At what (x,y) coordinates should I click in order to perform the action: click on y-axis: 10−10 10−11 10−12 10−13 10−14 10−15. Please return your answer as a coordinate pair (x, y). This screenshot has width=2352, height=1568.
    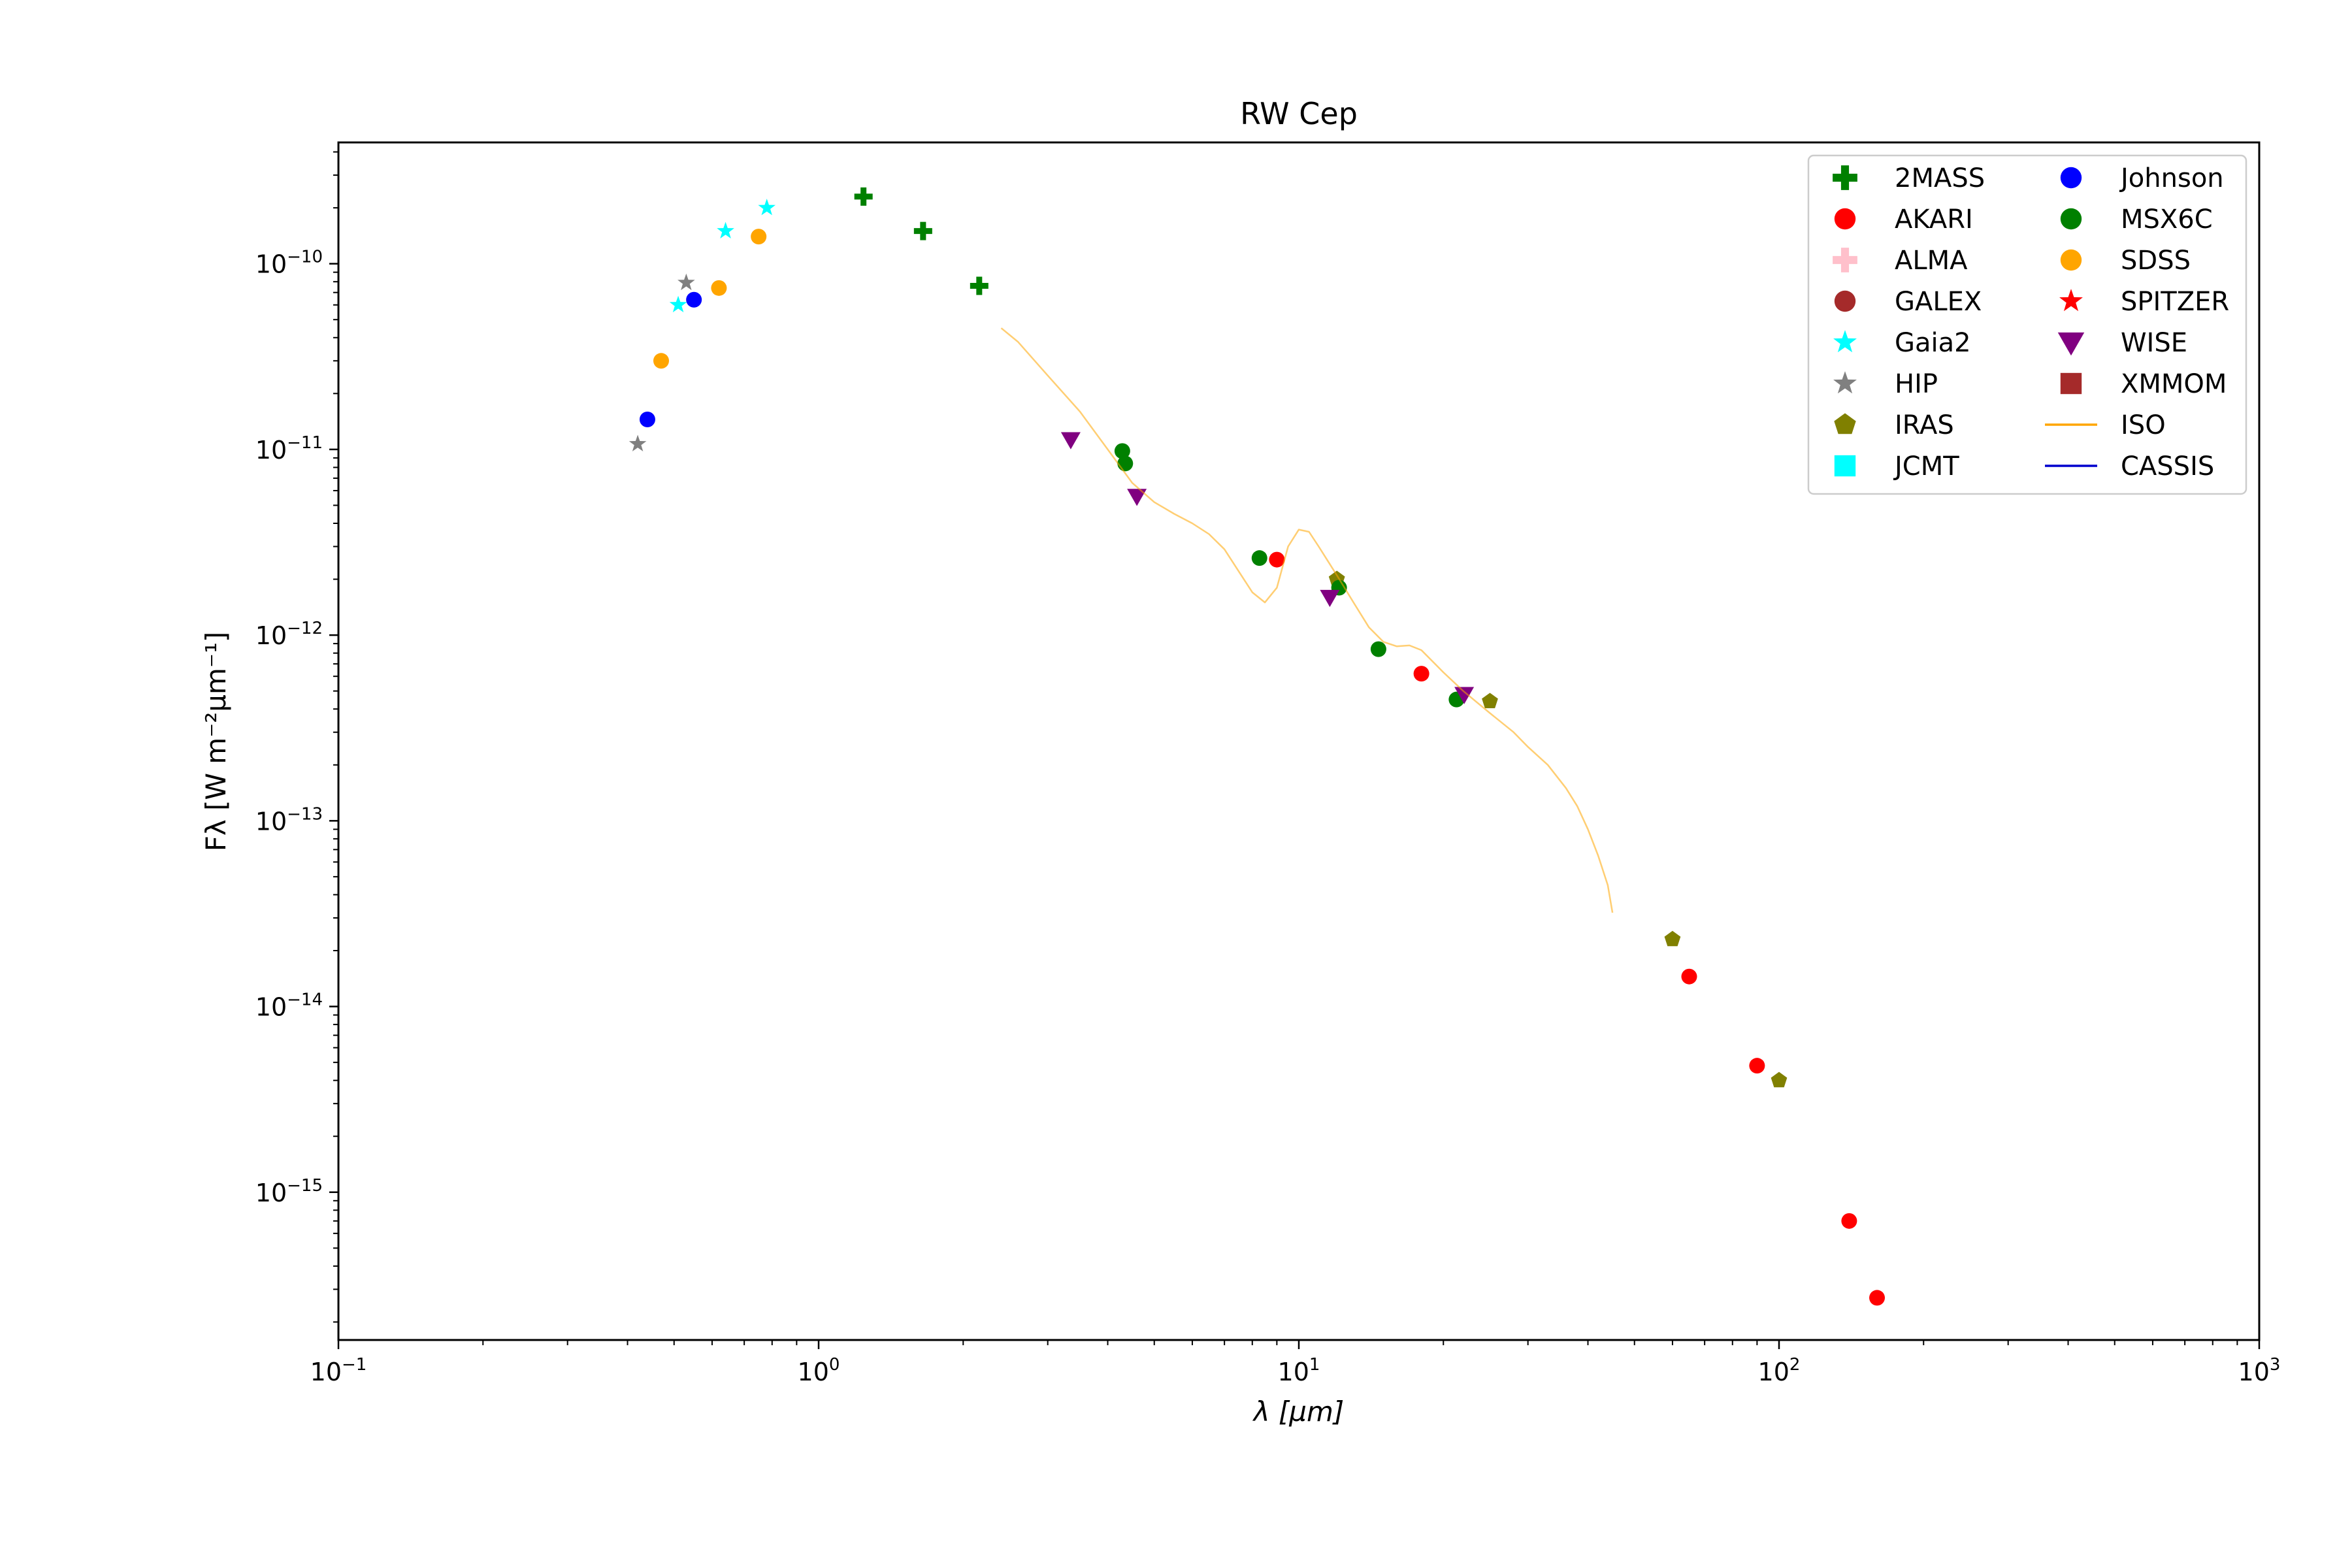
    Looking at the image, I should click on (296, 737).